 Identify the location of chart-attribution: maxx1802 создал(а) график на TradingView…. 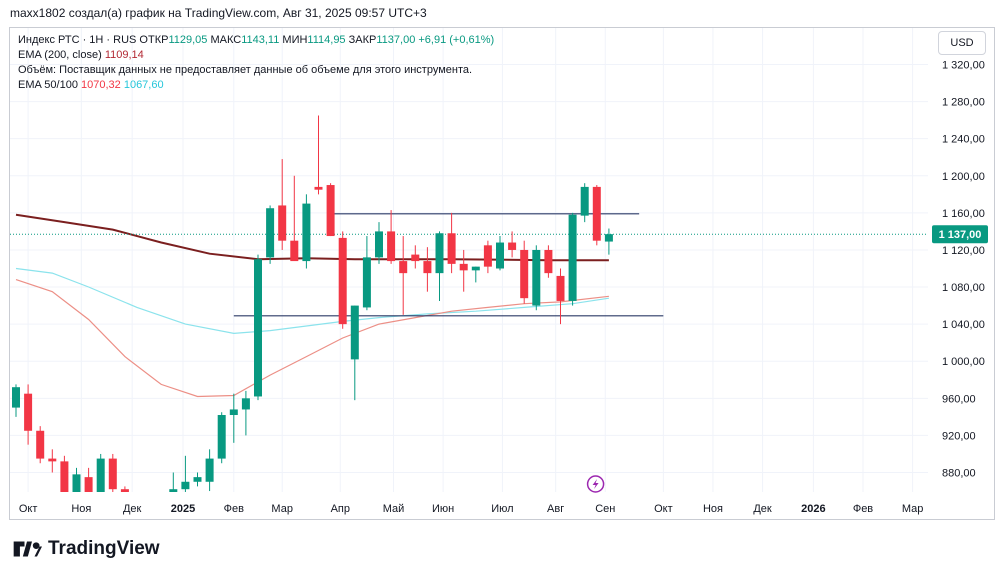
(218, 13).